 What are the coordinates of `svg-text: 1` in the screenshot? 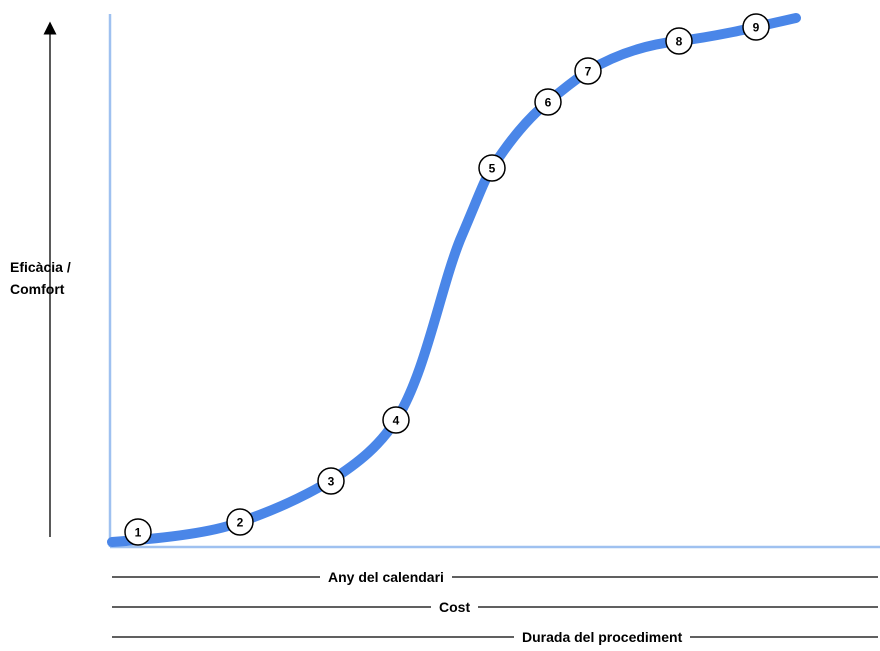 It's located at (138, 533).